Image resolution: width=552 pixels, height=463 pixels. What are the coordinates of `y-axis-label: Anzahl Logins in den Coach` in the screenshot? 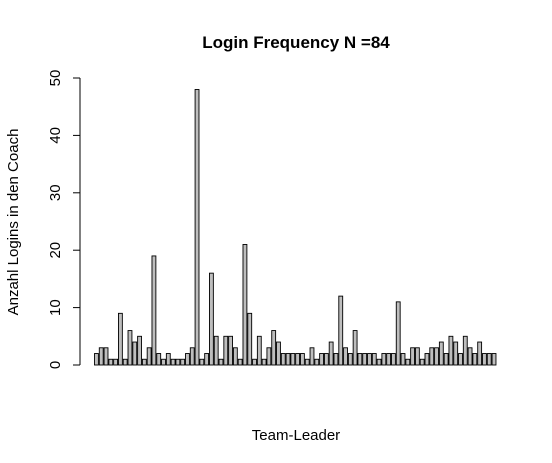 It's located at (13, 222).